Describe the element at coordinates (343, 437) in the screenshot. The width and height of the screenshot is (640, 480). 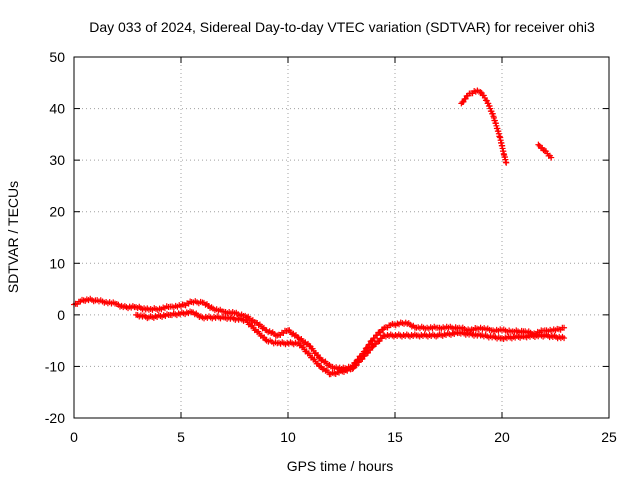
I see `x-tick-labels: 0 5 10 15 20 25` at that location.